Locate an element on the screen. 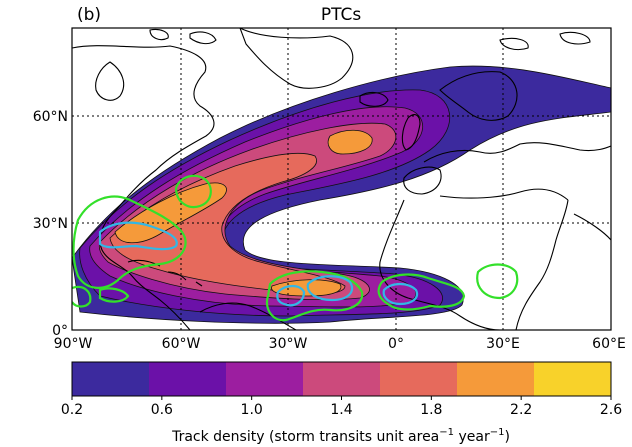 The height and width of the screenshot is (447, 632). map-title: PTCs is located at coordinates (341, 15).